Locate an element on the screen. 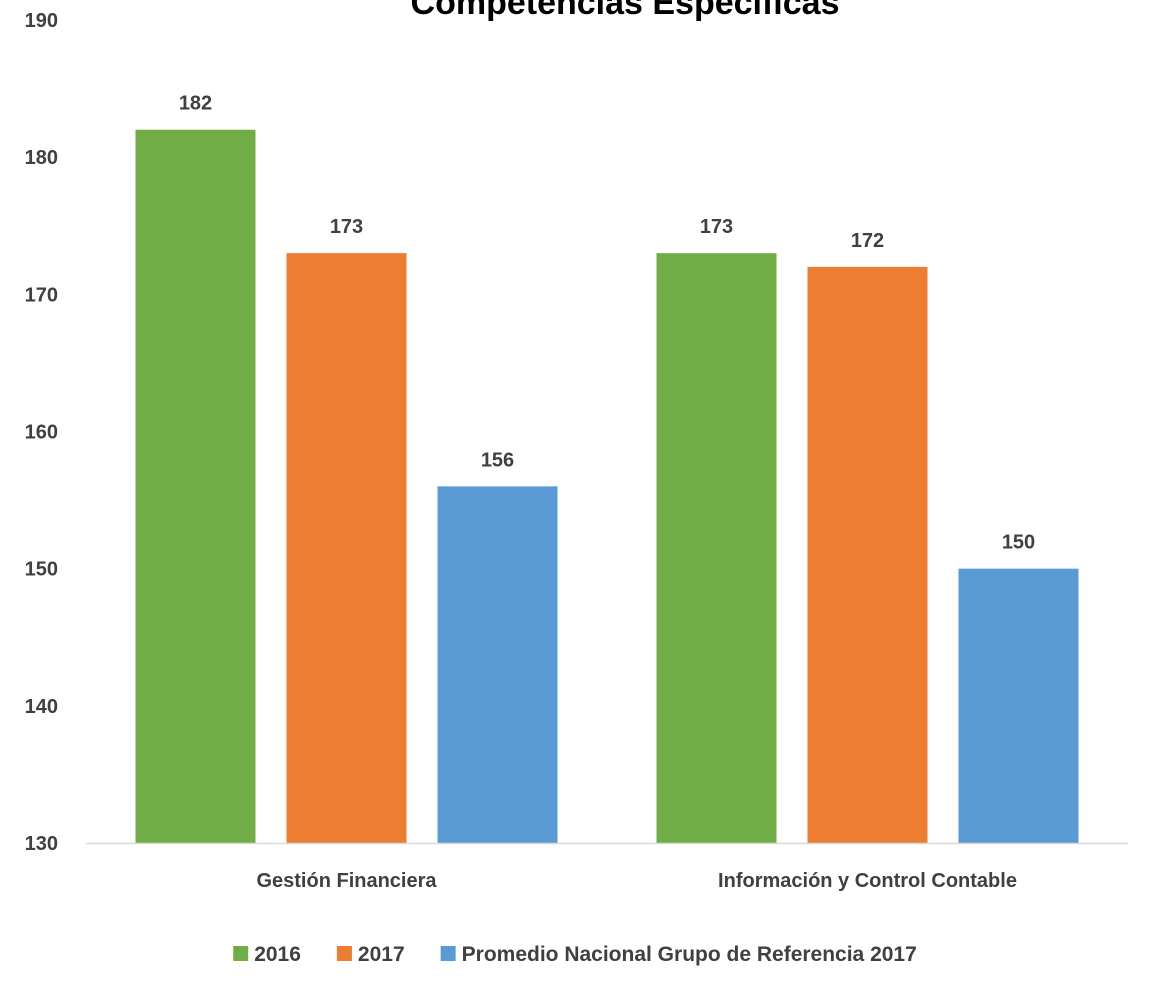 The image size is (1150, 992). y-tick-label: 150 is located at coordinates (41, 570).